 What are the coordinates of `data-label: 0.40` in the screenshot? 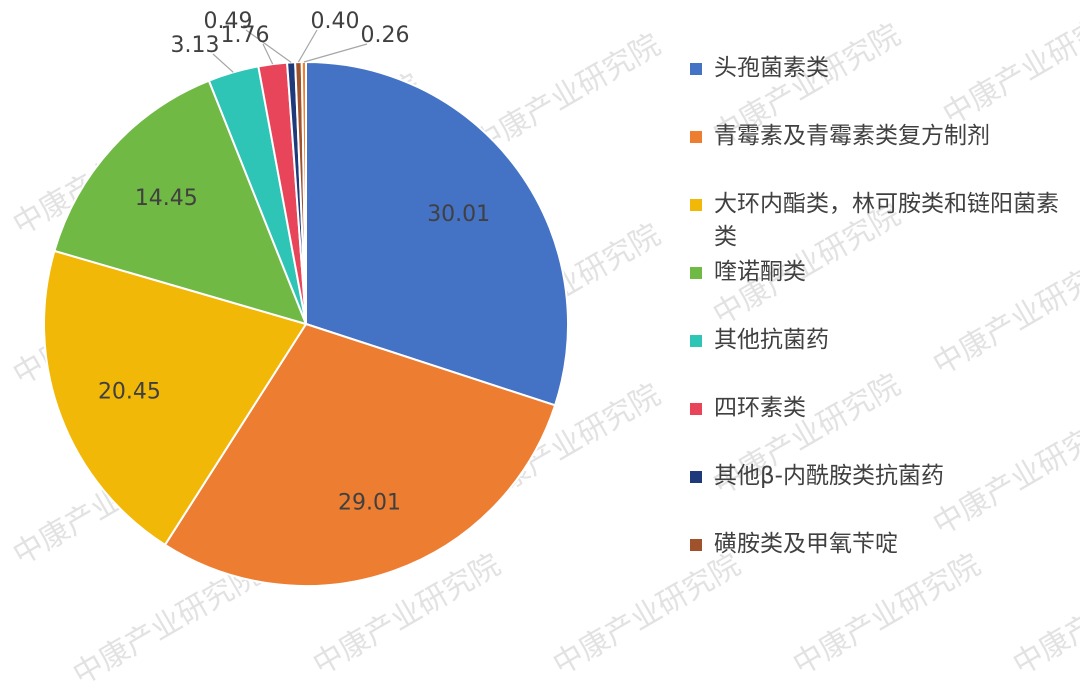 It's located at (335, 21).